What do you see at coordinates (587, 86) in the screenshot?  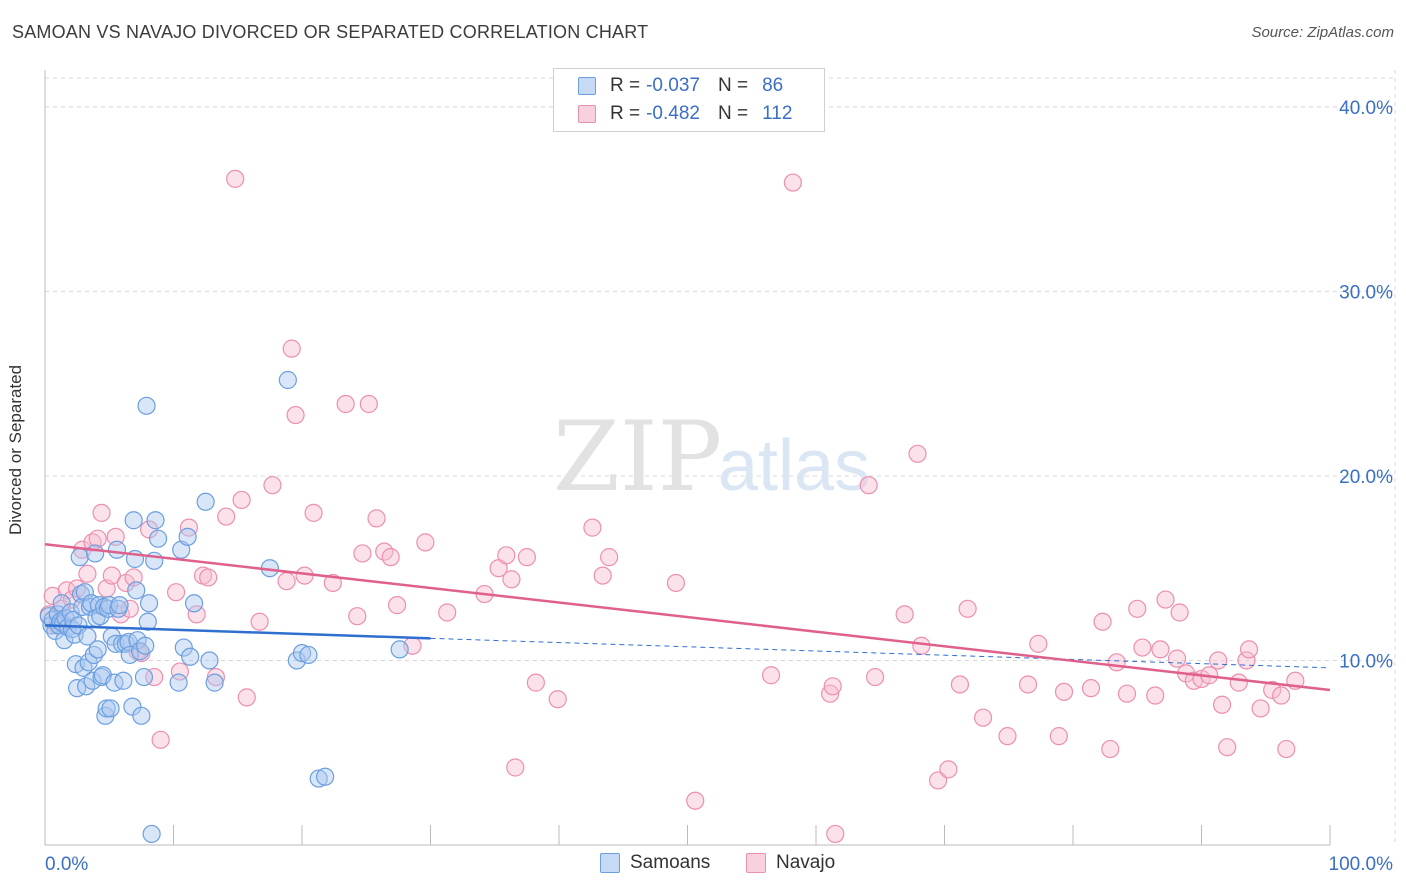 I see `samoans-swatch` at bounding box center [587, 86].